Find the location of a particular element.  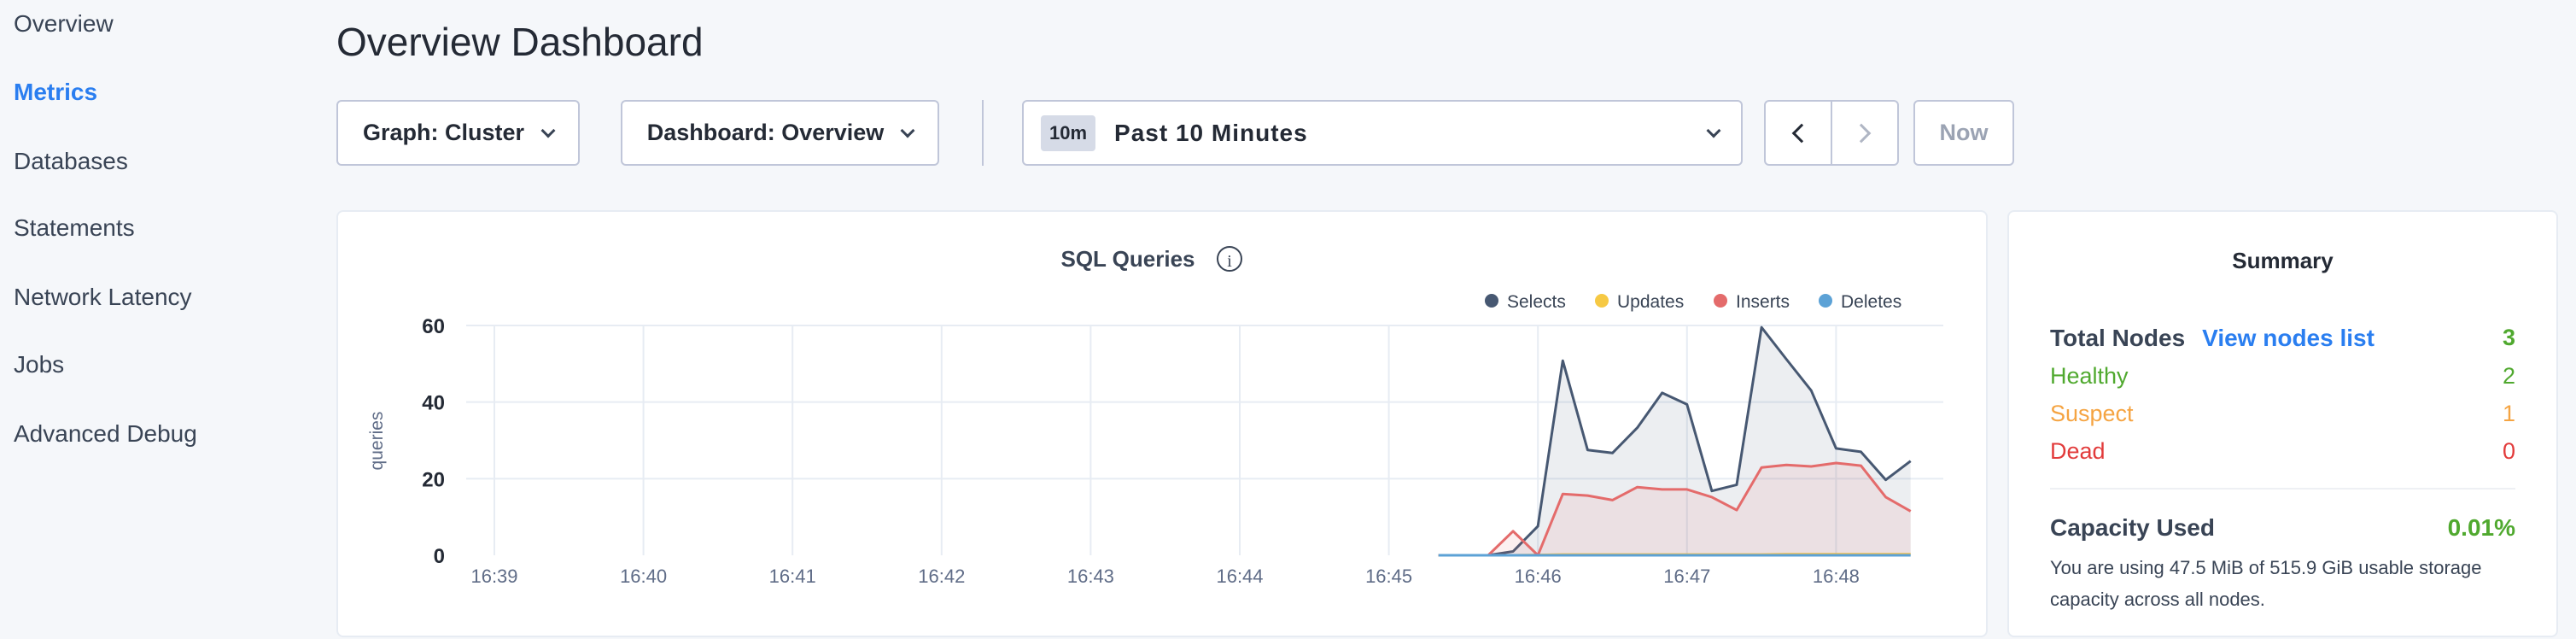

healthy-value: 2 is located at coordinates (2509, 376).